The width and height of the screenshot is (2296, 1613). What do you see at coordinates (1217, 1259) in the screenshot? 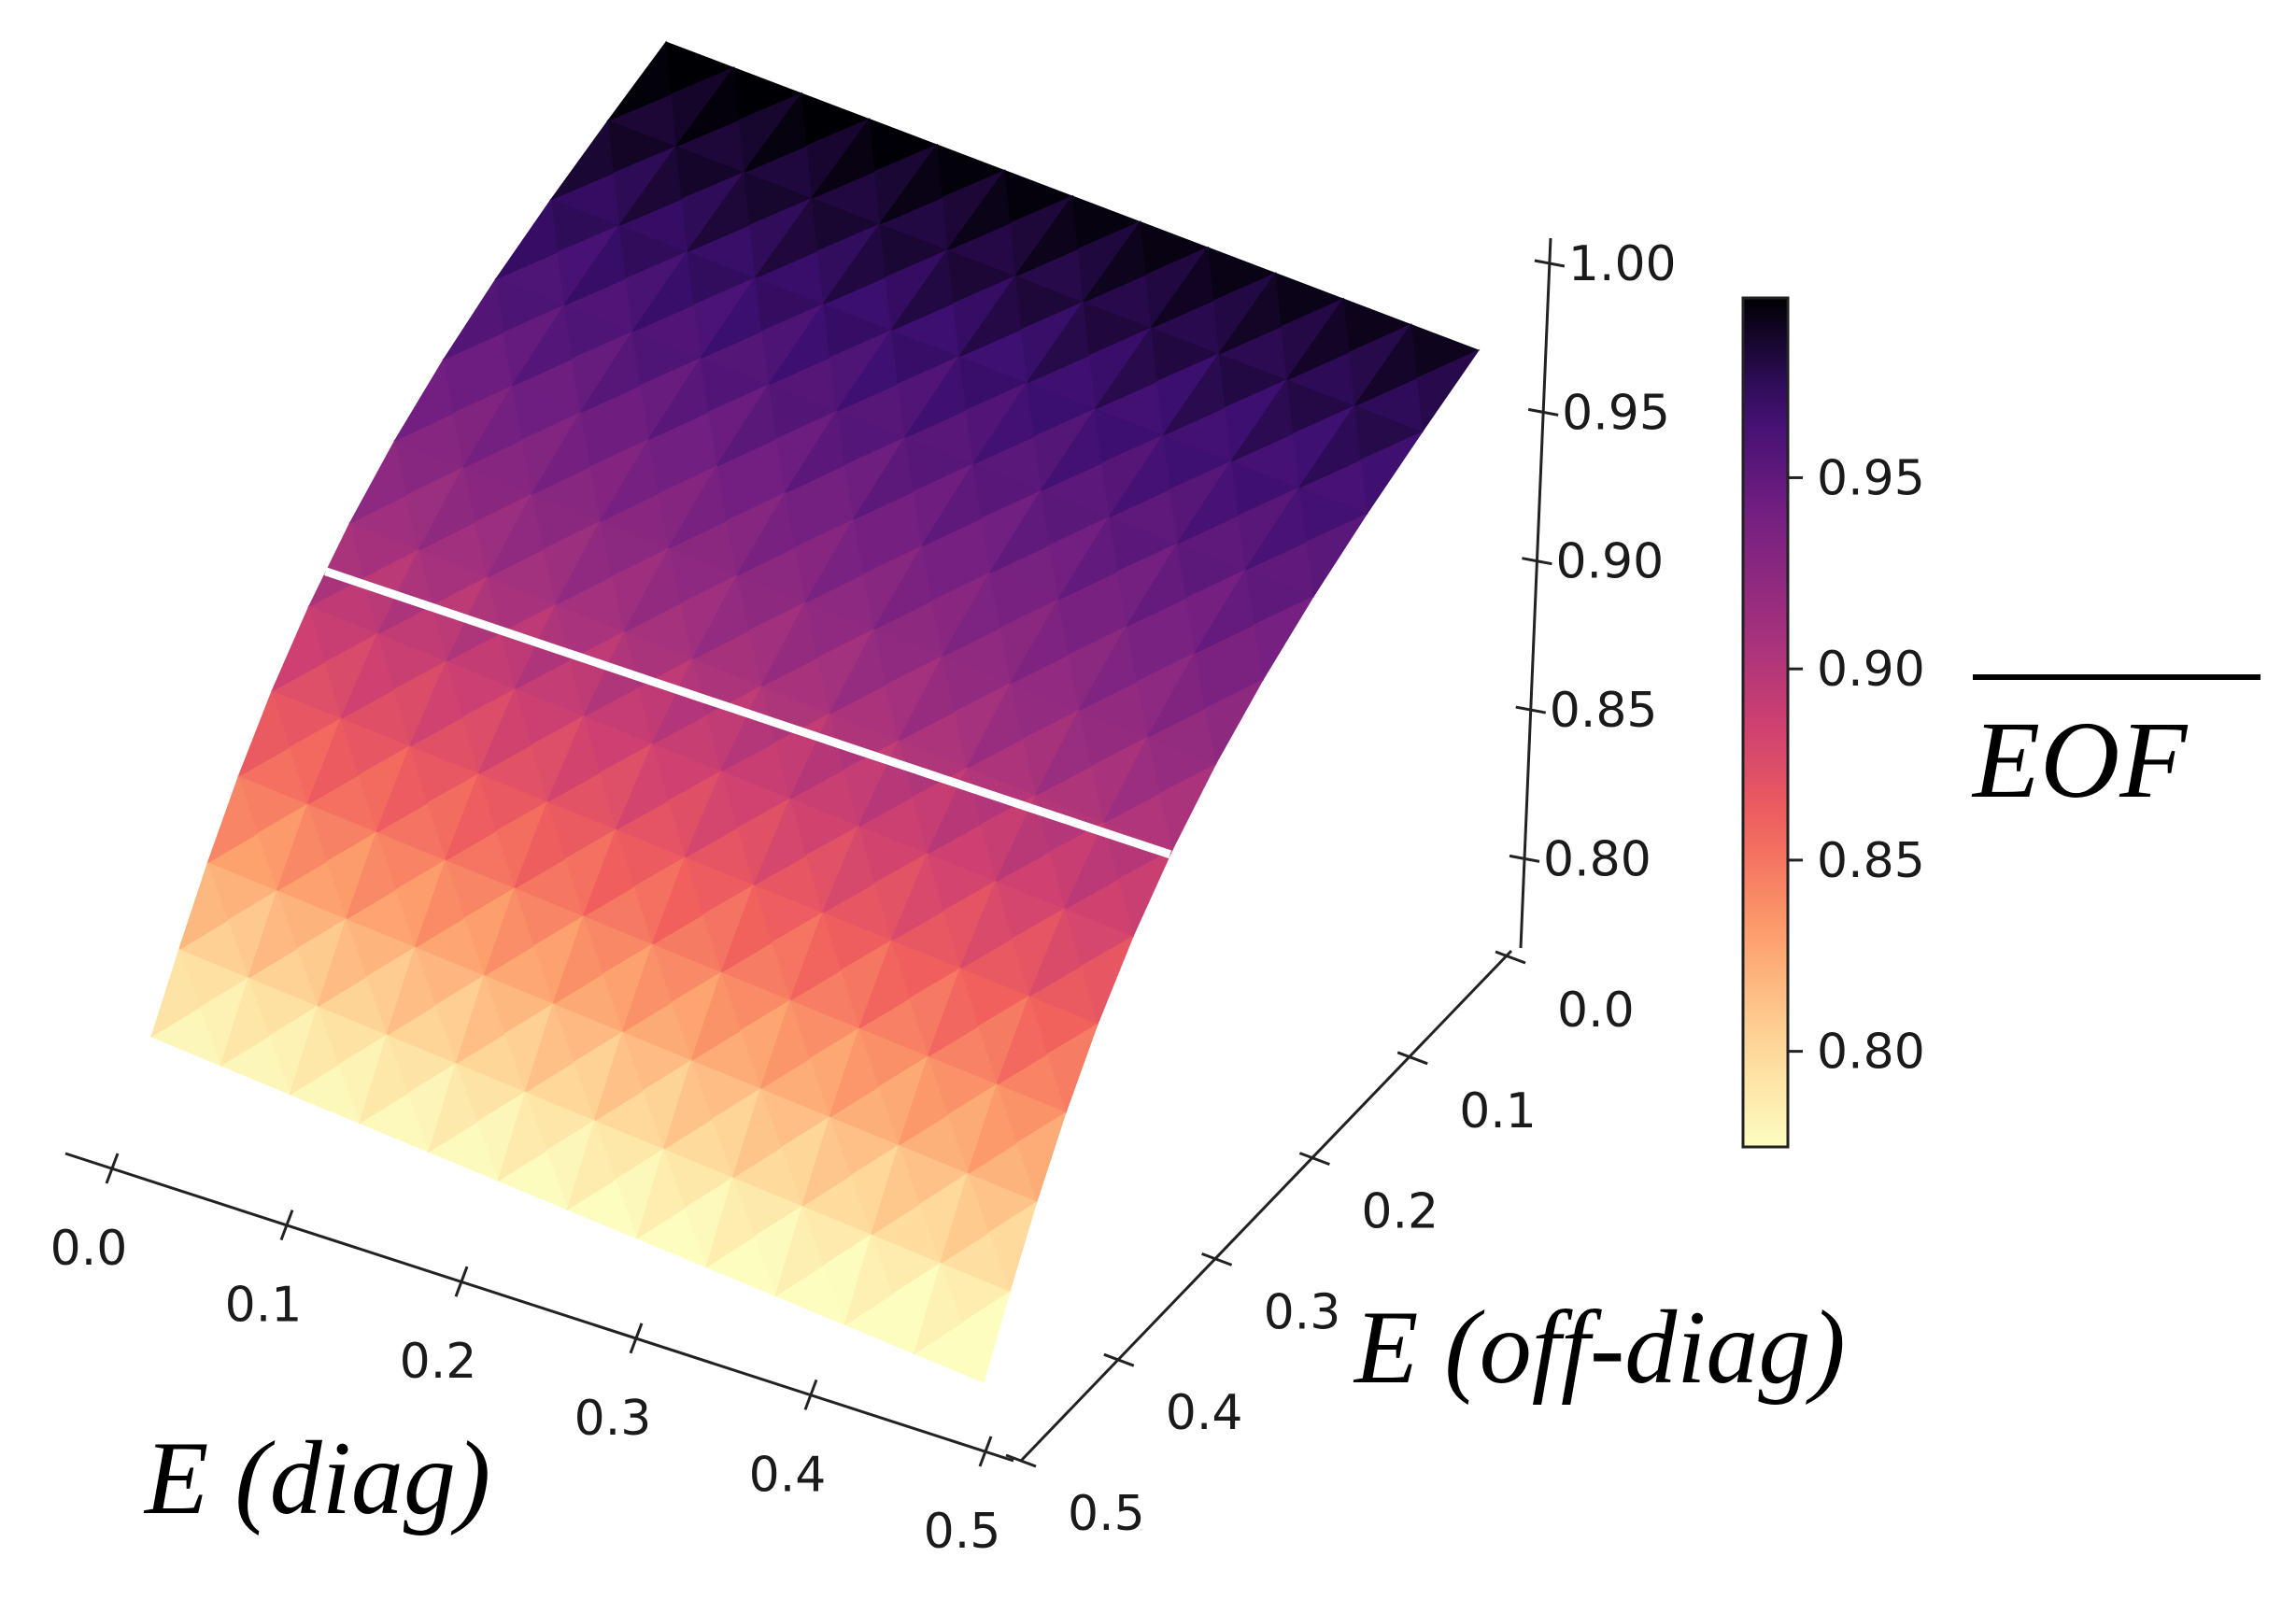
I see `y-tick-0.3-mark` at bounding box center [1217, 1259].